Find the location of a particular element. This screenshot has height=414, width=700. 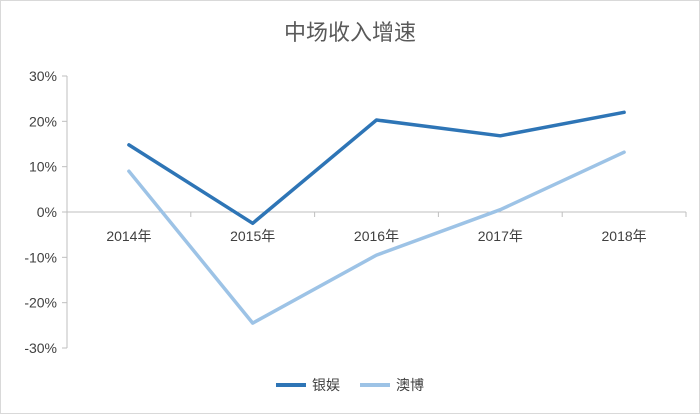

x-tick-label: 2015年 is located at coordinates (252, 236).